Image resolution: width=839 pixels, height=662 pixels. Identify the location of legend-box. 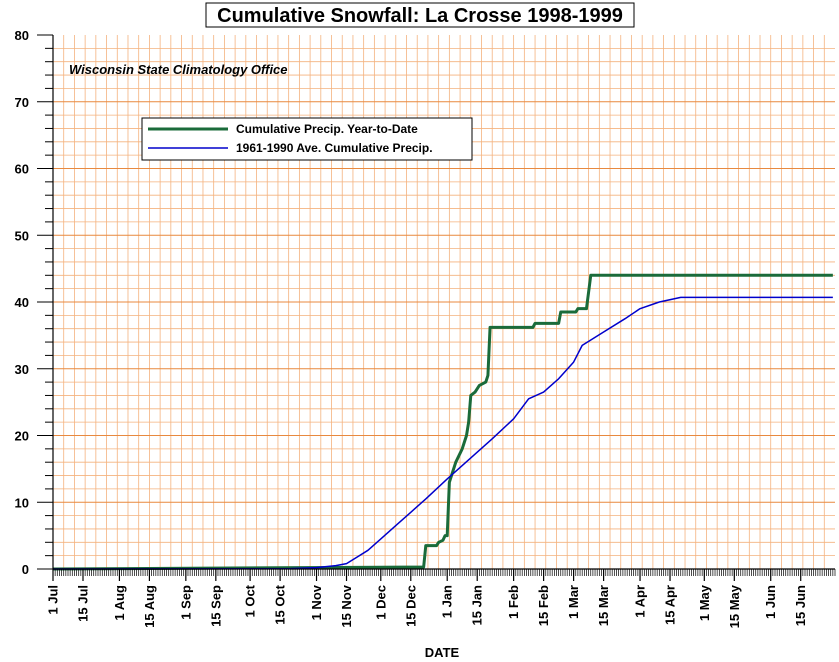
(307, 139).